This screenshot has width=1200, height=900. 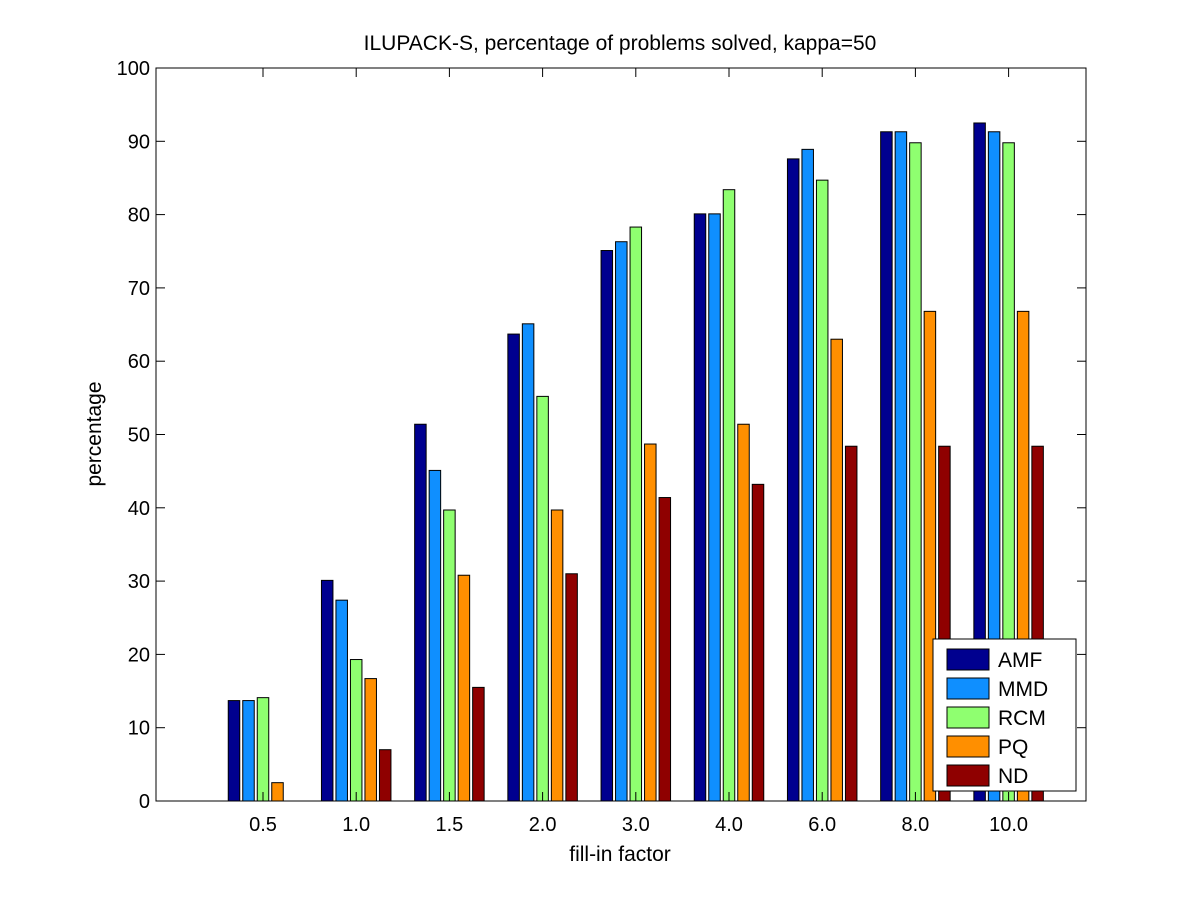 What do you see at coordinates (729, 495) in the screenshot?
I see `bar-rcm-4.0` at bounding box center [729, 495].